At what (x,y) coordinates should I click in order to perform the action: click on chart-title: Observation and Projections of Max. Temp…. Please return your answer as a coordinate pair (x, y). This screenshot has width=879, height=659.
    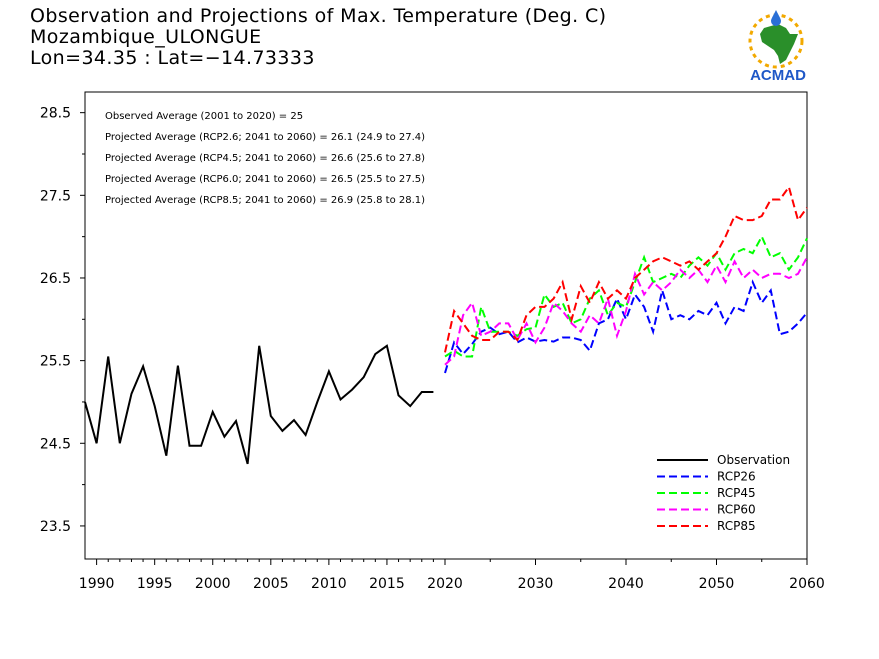
    Looking at the image, I should click on (318, 16).